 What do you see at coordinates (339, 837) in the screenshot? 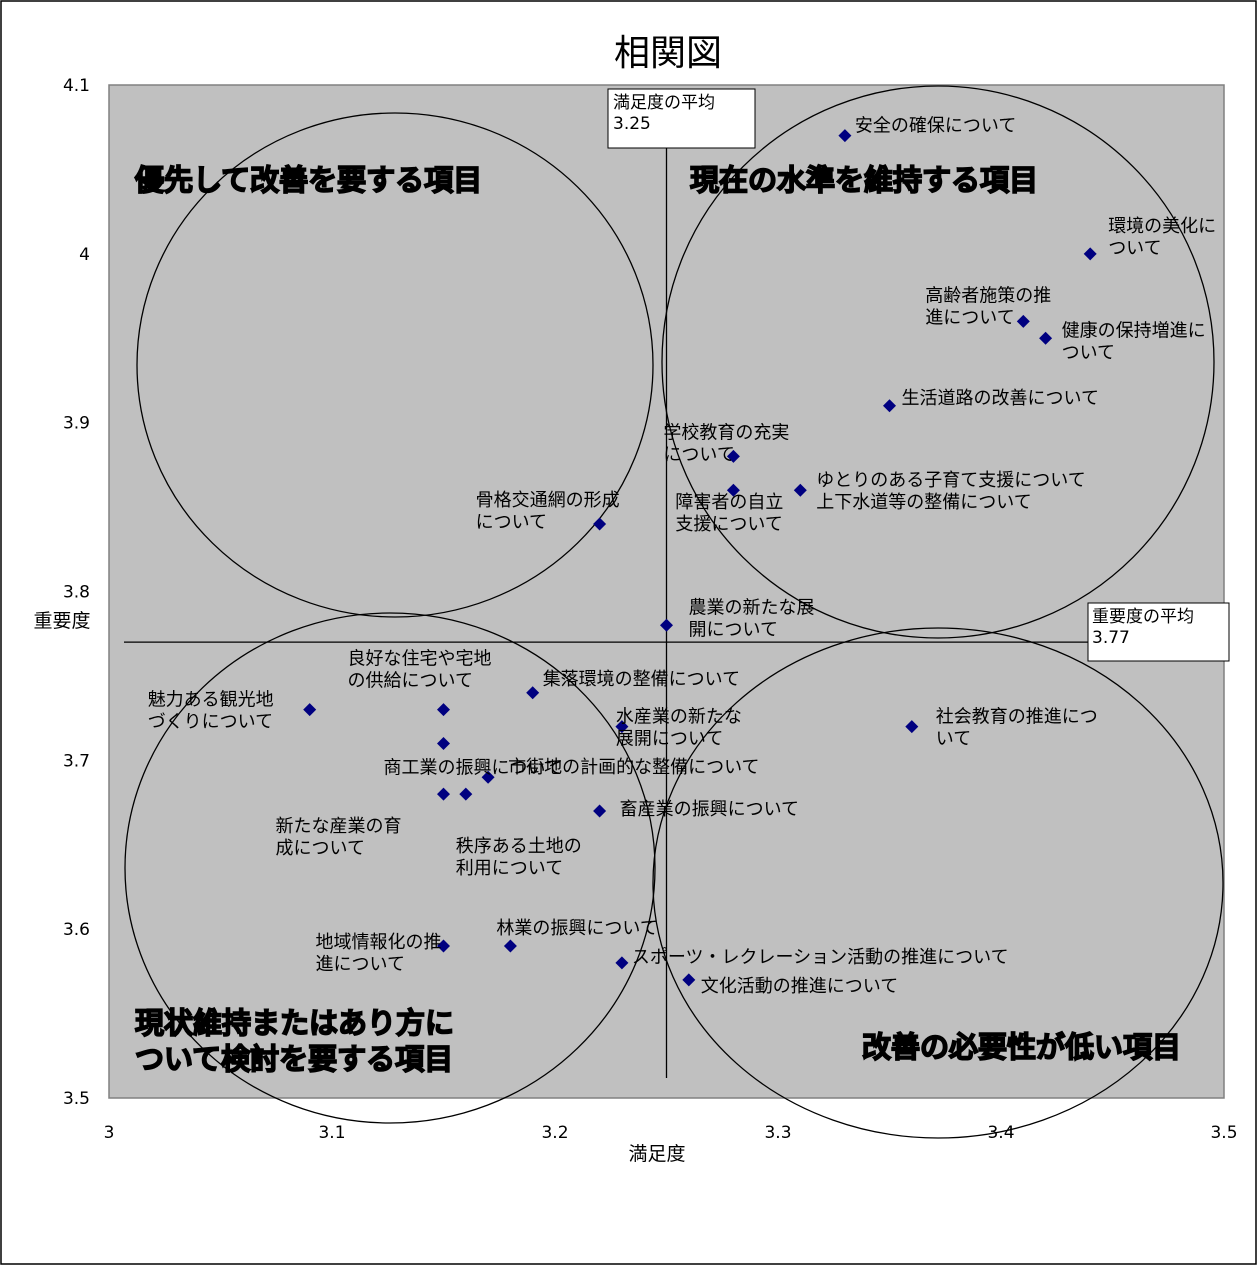
I see `data-point-label: 新たな産業の育成について` at bounding box center [339, 837].